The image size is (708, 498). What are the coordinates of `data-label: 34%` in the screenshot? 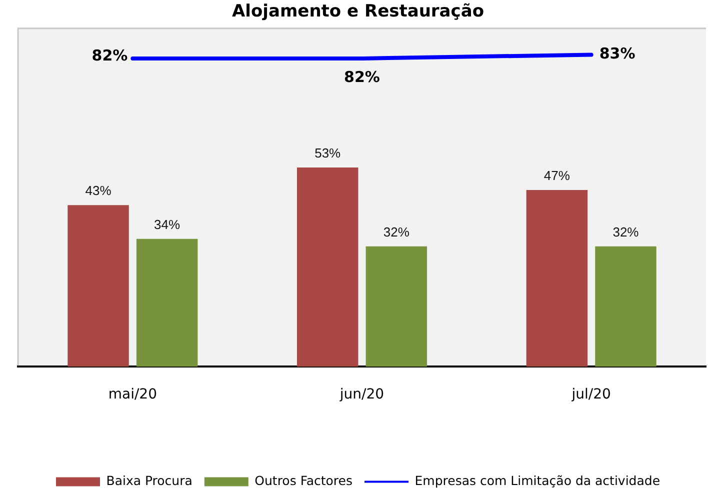 It's located at (167, 224).